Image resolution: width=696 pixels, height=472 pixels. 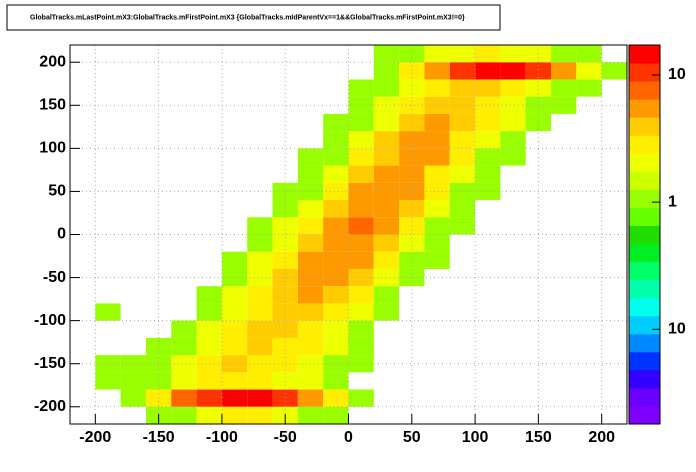 What do you see at coordinates (253, 17) in the screenshot?
I see `title-box` at bounding box center [253, 17].